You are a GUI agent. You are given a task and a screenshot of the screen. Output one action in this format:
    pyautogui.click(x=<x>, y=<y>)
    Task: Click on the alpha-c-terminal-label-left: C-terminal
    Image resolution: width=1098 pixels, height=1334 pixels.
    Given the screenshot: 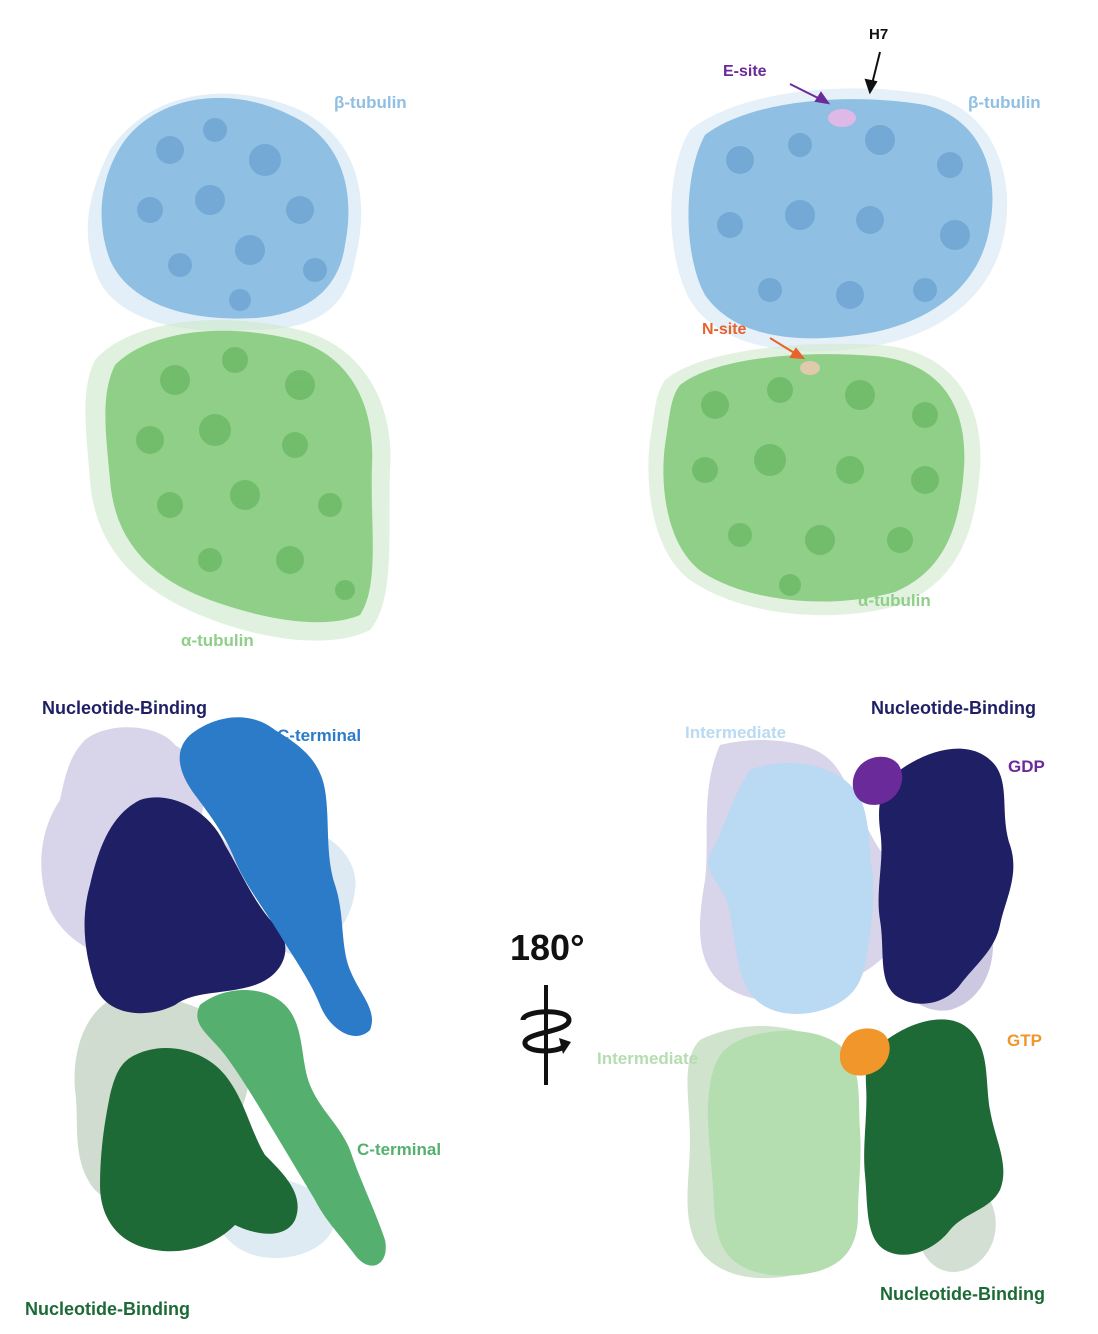 What is the action you would take?
    pyautogui.click(x=399, y=1149)
    